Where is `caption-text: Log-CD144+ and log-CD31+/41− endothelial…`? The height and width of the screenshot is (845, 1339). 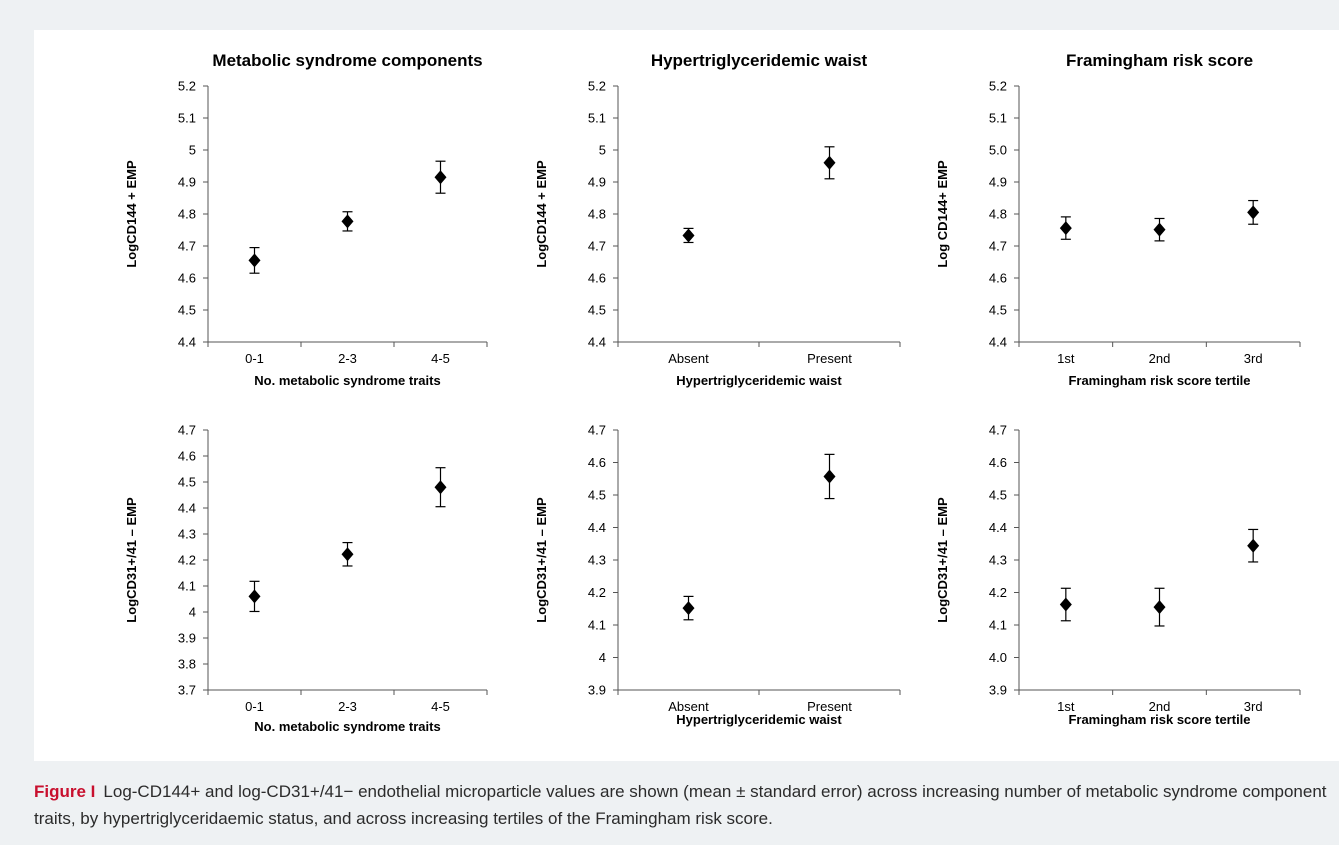
caption-text: Log-CD144+ and log-CD31+/41− endothelial… is located at coordinates (680, 805).